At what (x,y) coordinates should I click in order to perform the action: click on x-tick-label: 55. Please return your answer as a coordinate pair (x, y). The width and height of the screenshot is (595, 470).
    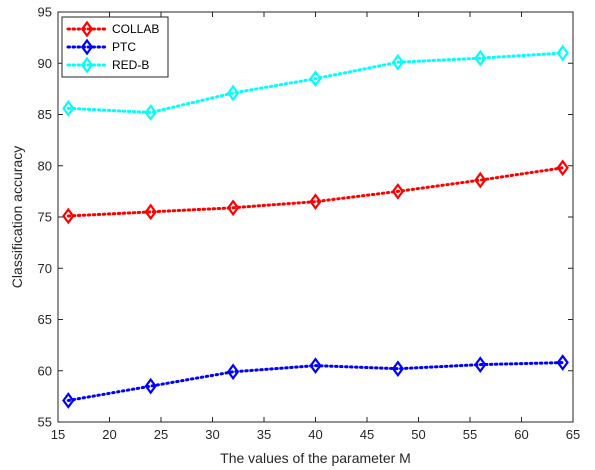
    Looking at the image, I should click on (470, 434).